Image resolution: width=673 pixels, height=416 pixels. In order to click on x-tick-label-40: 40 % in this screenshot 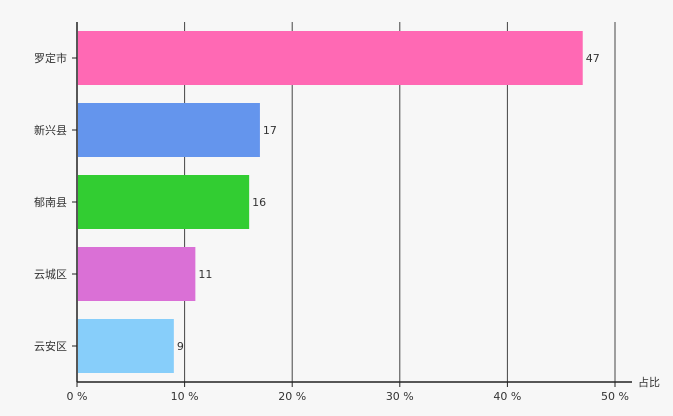, I will do `click(507, 396)`.